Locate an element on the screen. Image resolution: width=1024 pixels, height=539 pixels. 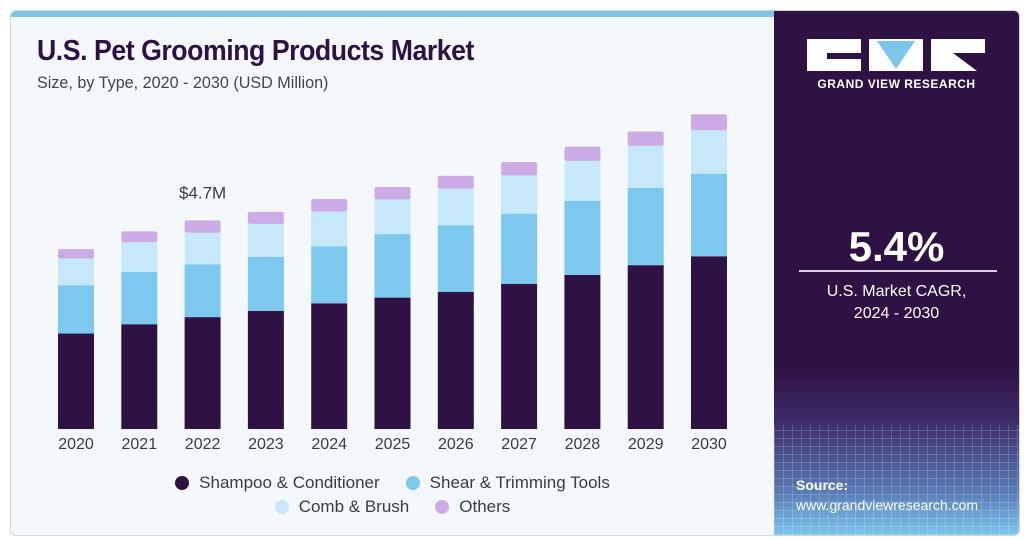
bar-segment-comb-2022 is located at coordinates (202, 248).